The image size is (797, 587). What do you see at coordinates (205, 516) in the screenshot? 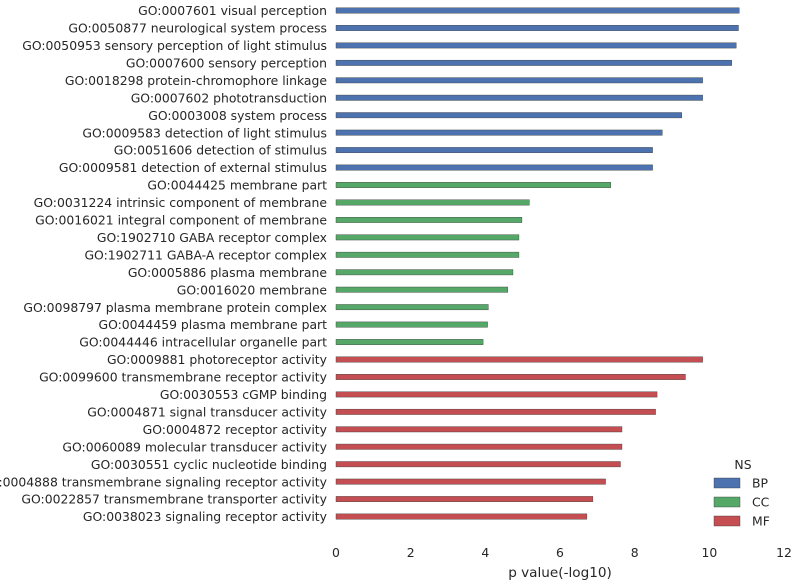
I see `category-label: GO:0038023 signaling receptor activity` at bounding box center [205, 516].